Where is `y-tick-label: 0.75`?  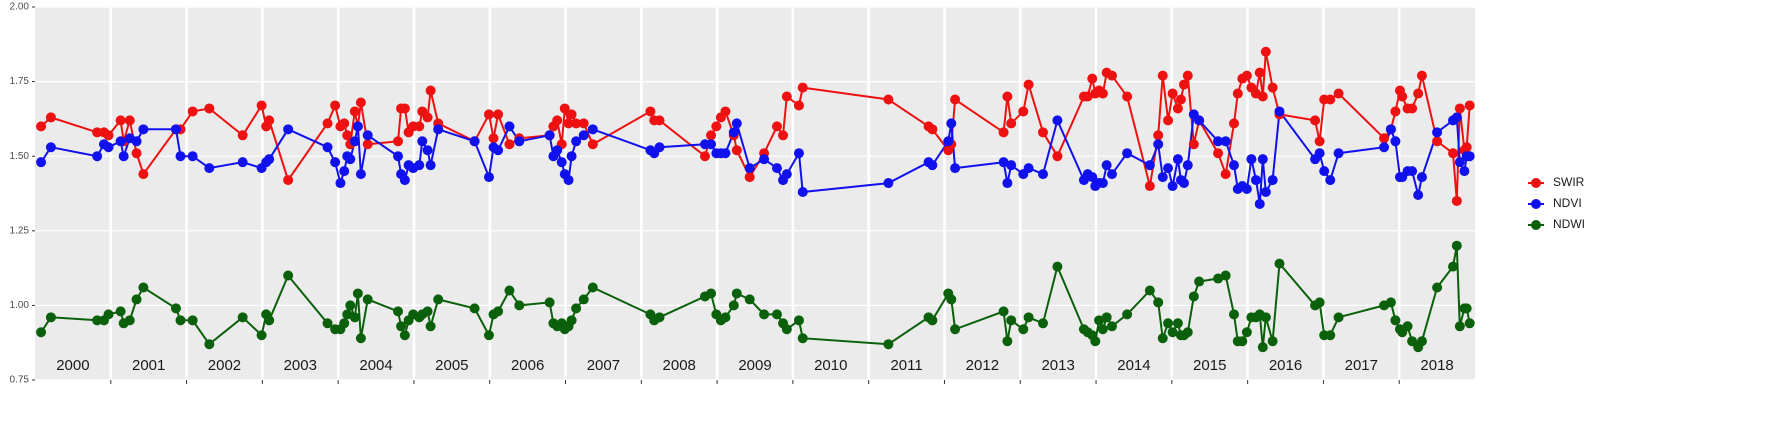
y-tick-label: 0.75 is located at coordinates (20, 380).